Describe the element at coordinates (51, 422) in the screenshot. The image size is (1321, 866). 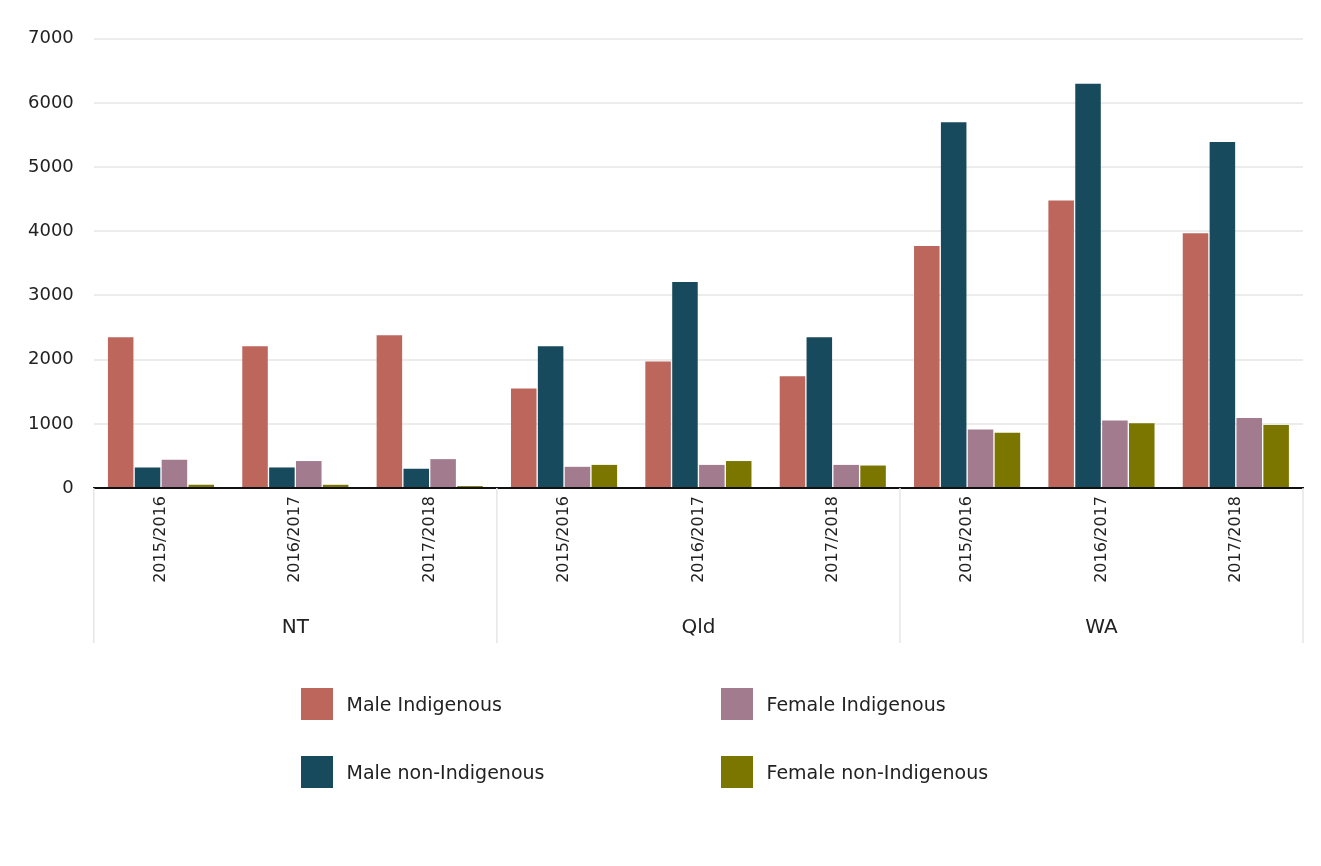
I see `y-tick-label: 1000` at that location.